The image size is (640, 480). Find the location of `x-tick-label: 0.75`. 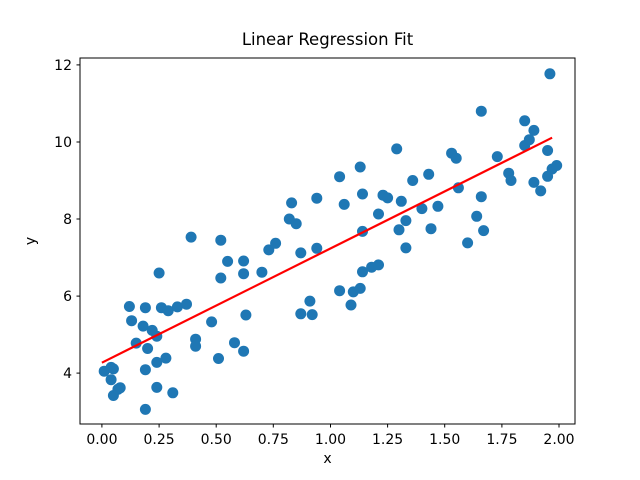

x-tick-label: 0.75 is located at coordinates (273, 440).